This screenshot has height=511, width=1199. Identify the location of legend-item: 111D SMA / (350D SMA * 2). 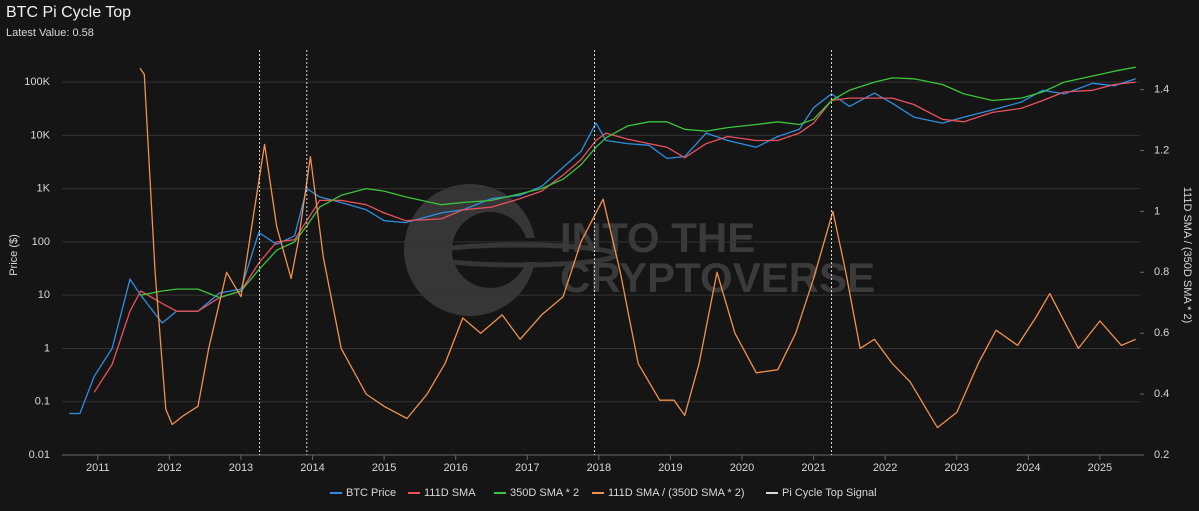
(668, 493).